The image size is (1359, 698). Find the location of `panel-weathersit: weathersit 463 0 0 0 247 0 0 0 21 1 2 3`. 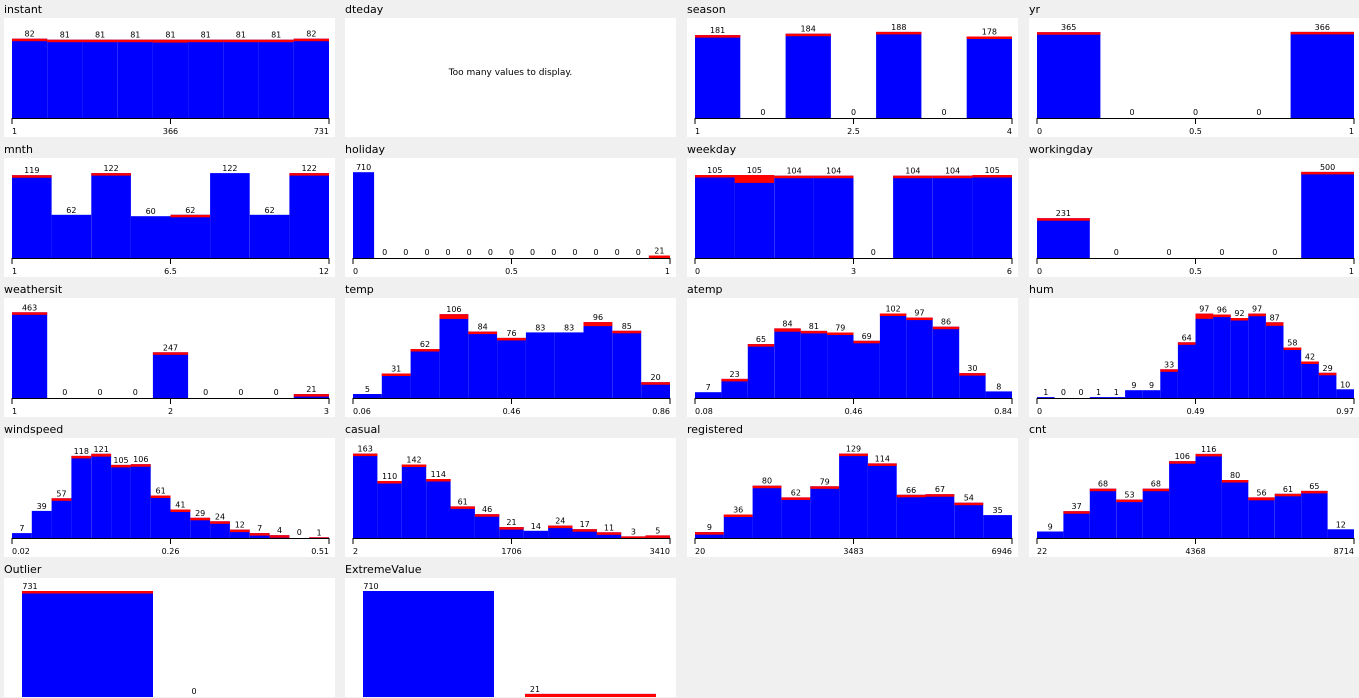

panel-weathersit: weathersit 463 0 0 0 247 0 0 0 21 1 2 3 is located at coordinates (169, 349).